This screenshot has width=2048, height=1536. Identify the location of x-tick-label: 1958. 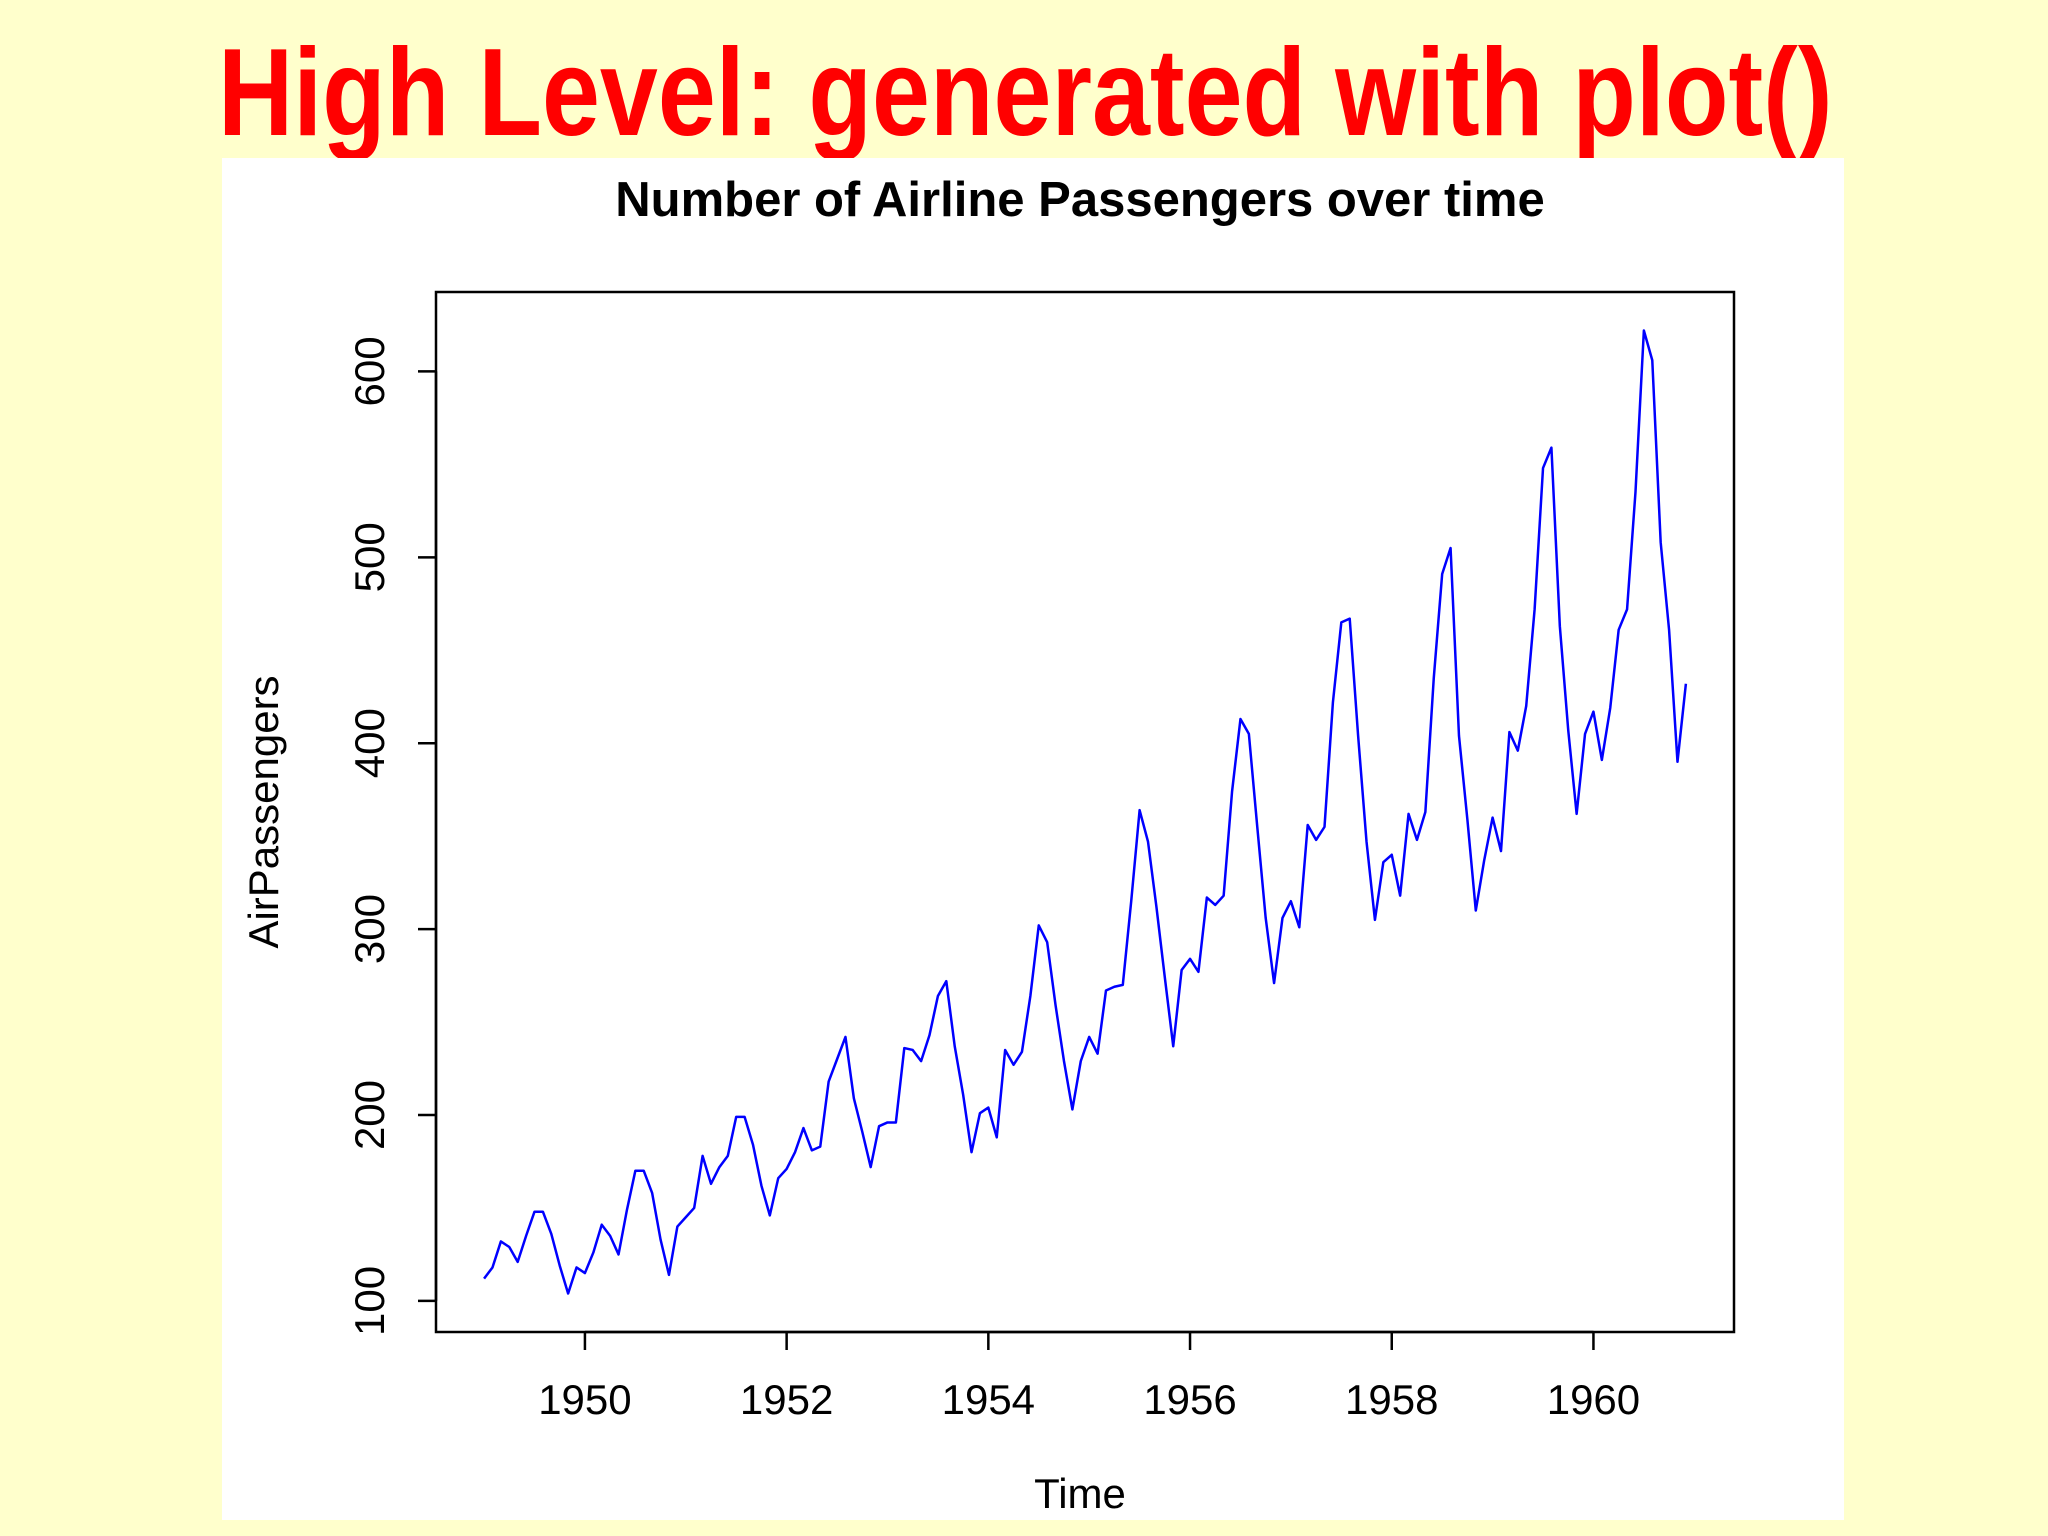
(1391, 1399).